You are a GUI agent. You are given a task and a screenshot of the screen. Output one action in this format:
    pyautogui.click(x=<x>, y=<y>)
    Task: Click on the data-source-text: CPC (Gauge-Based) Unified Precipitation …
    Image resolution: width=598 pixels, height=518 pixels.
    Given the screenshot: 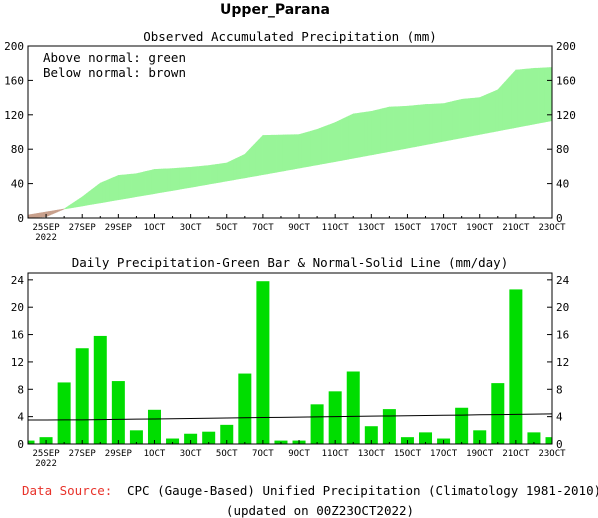 What is the action you would take?
    pyautogui.click(x=362, y=490)
    